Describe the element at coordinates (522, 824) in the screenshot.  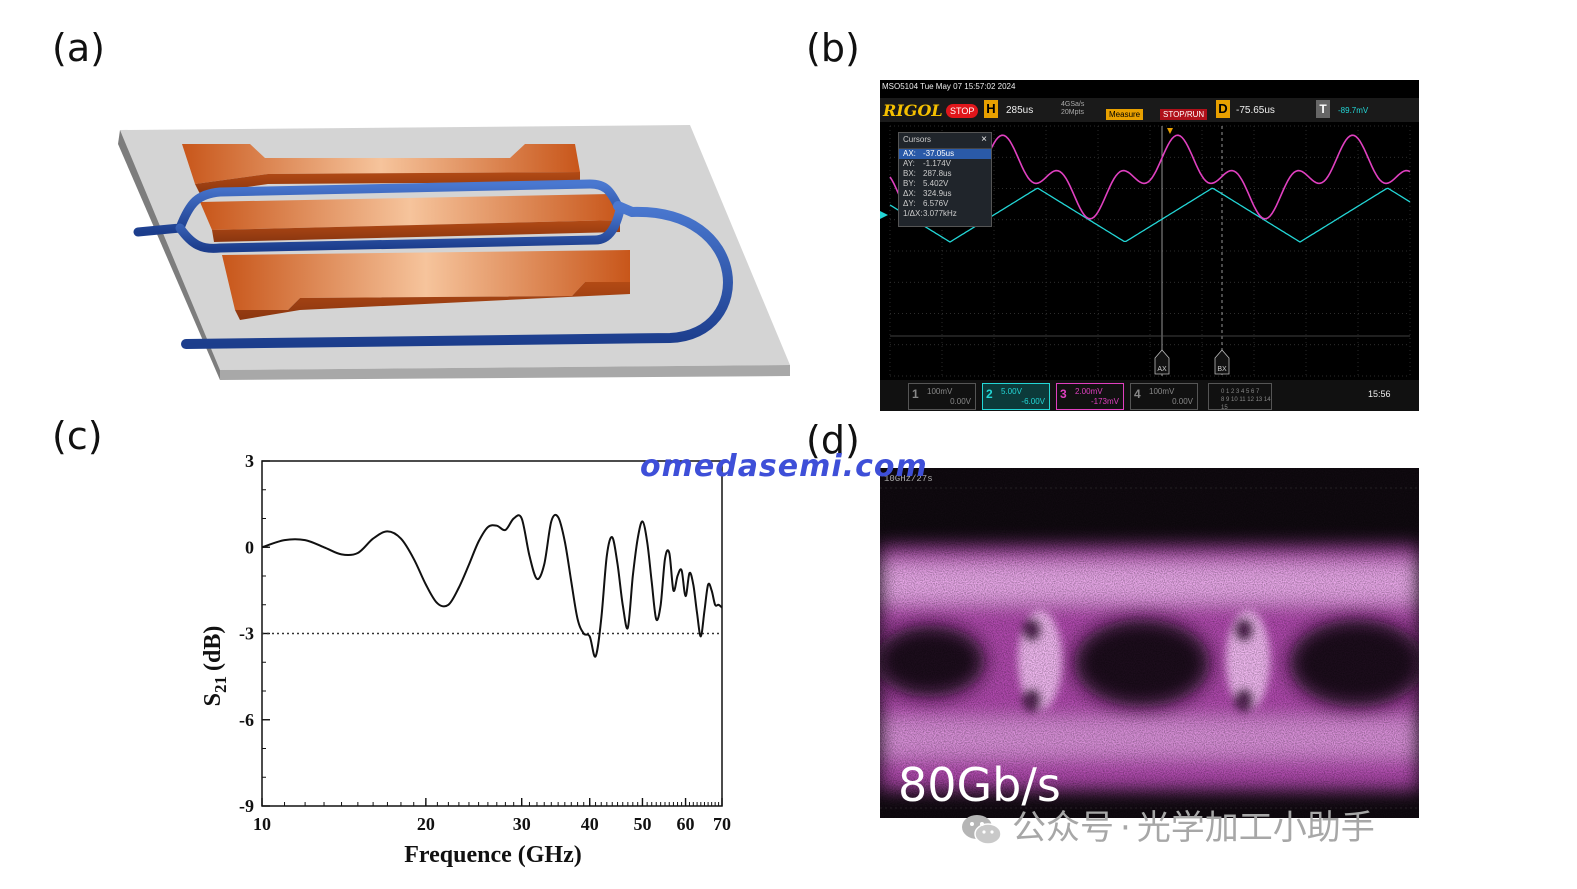
I see `x-tick-label: 30` at that location.